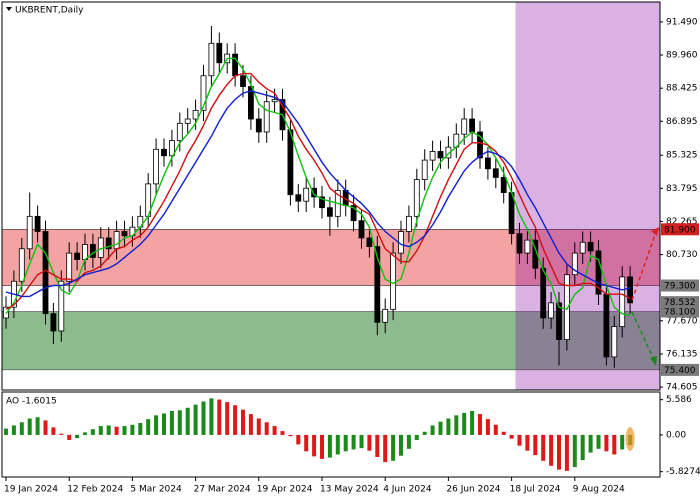  What do you see at coordinates (682, 156) in the screenshot?
I see `y-tick-label: 85.325` at bounding box center [682, 156].